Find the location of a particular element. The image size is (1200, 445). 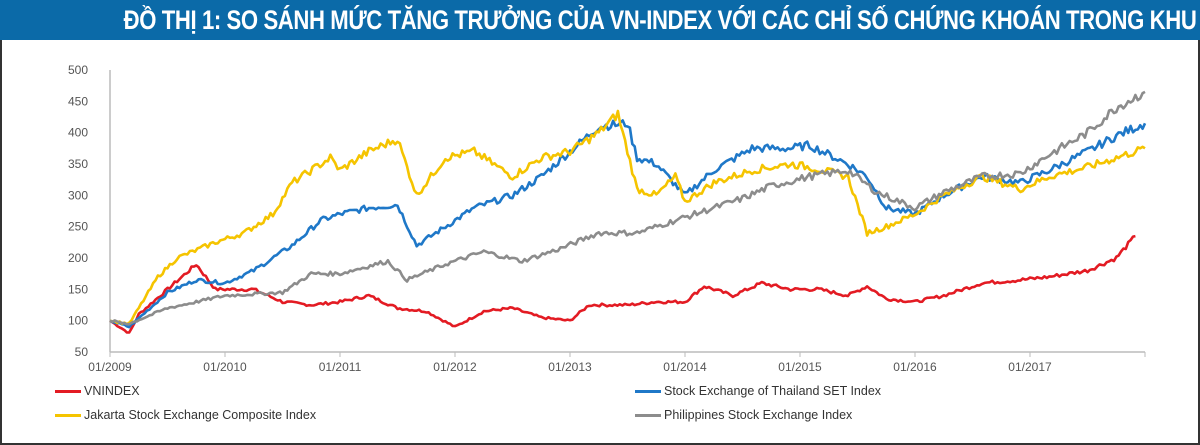

y-tick-label: 100 is located at coordinates (78, 321).